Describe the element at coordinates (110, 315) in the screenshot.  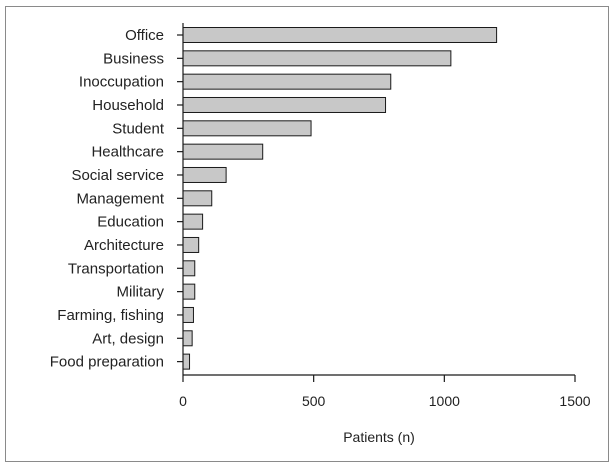
I see `category-label: Farming, fishing` at that location.